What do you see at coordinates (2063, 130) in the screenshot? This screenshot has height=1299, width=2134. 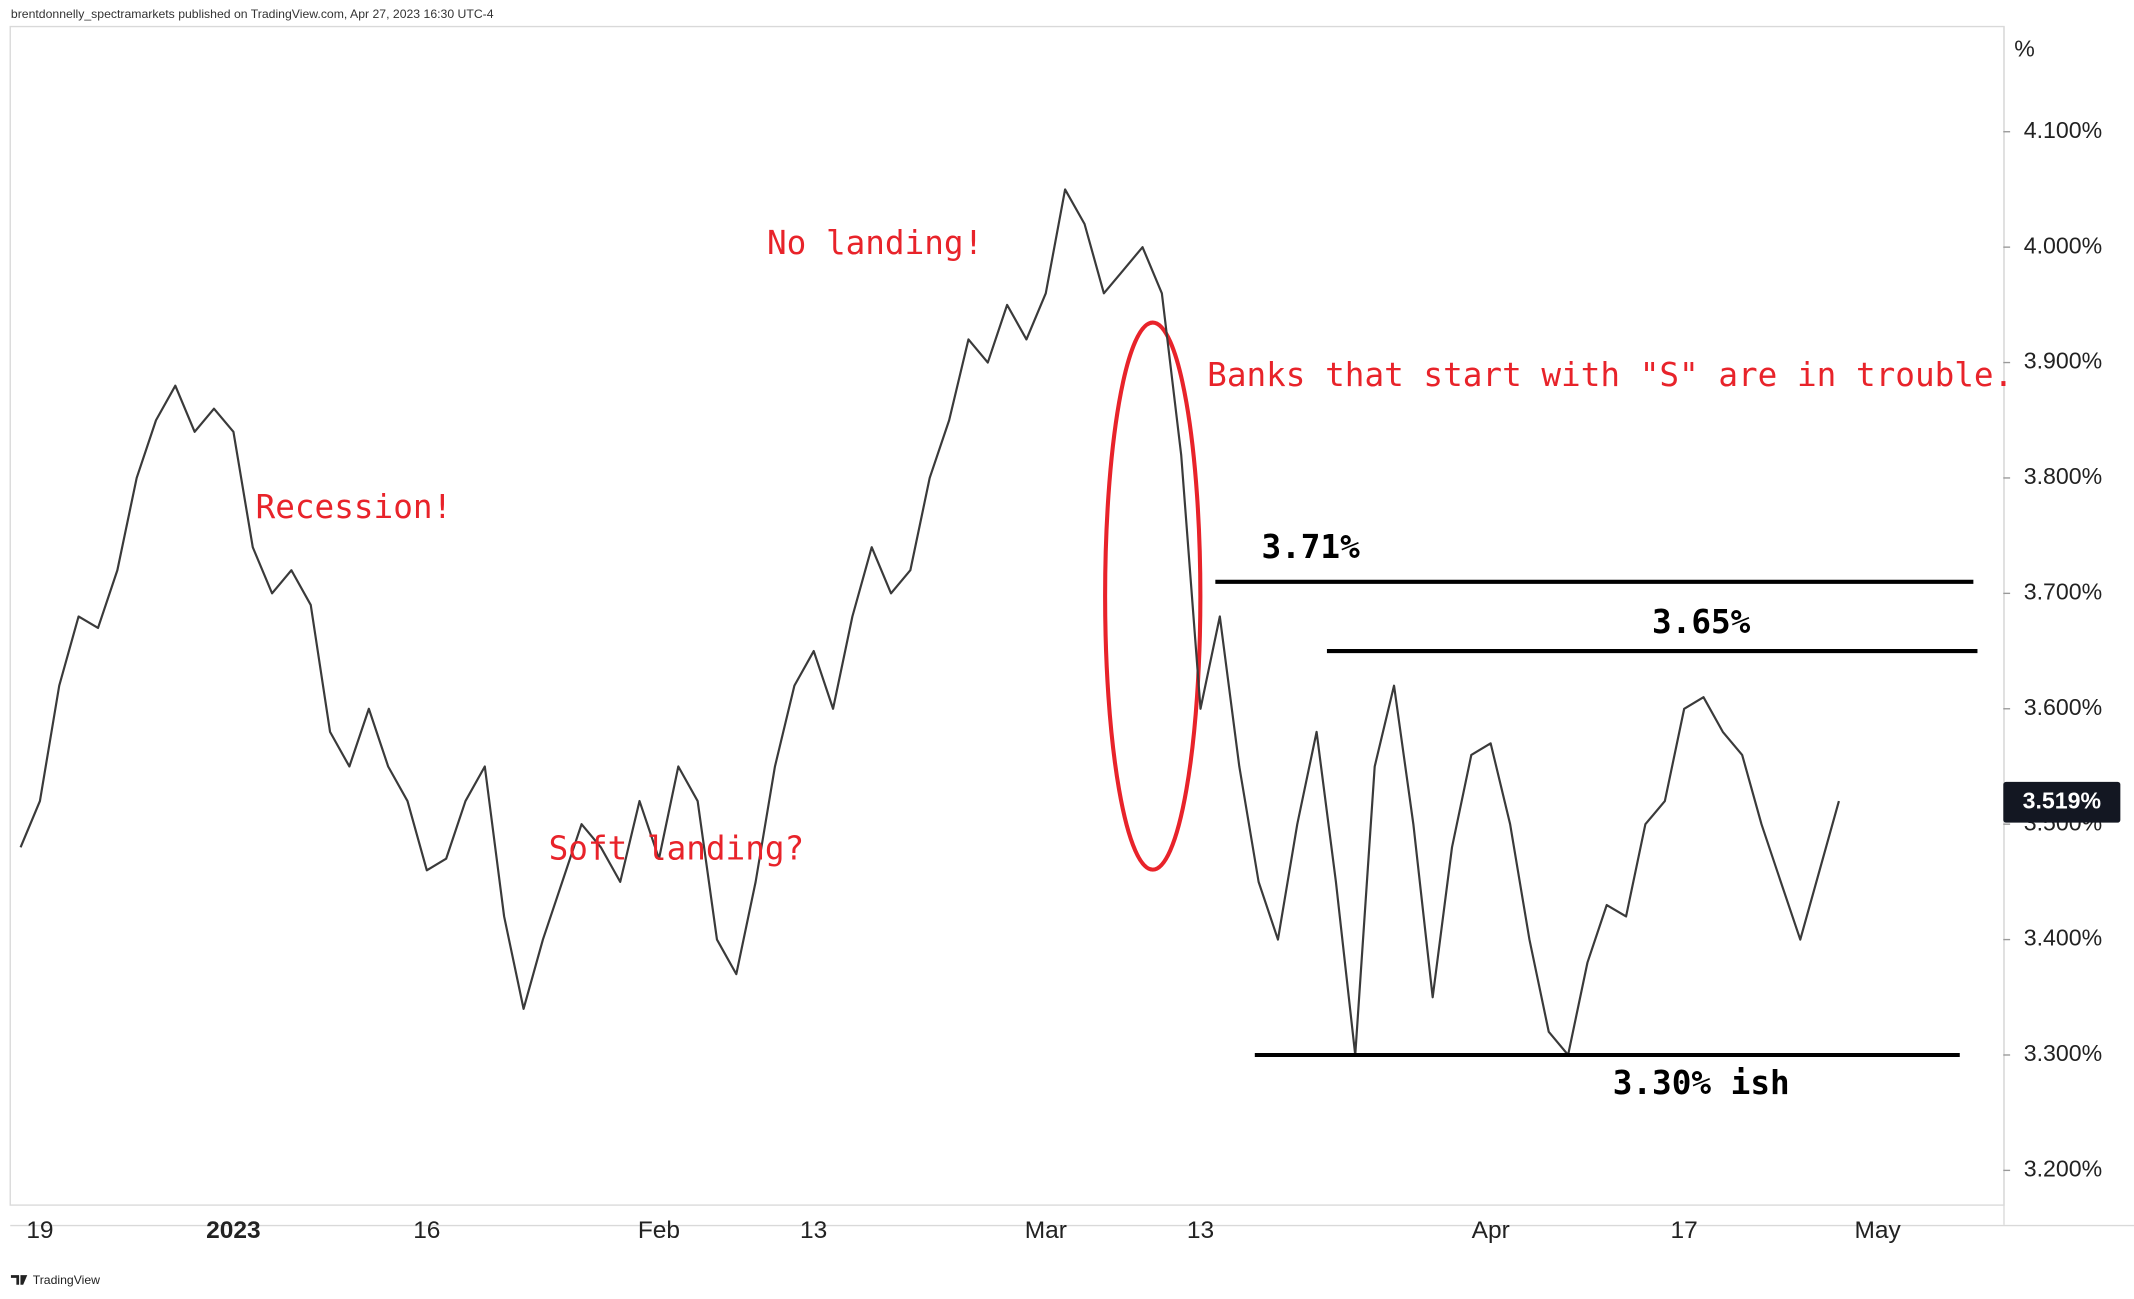 I see `y-tick-label: 4.100%` at bounding box center [2063, 130].